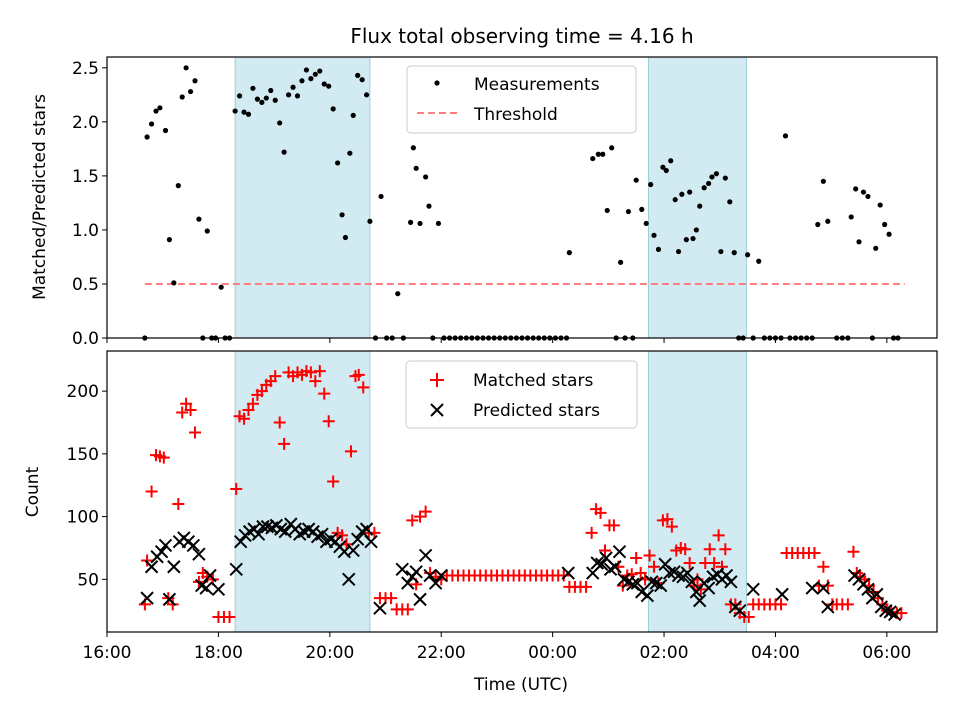 This screenshot has height=720, width=960. I want to click on bottom-predicted-layer, so click(521, 569).